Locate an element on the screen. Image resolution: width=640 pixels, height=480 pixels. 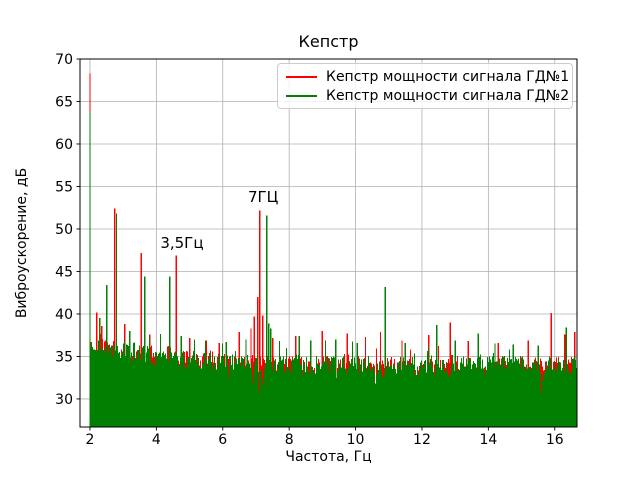
y-tick-label: 35 is located at coordinates (64, 357).